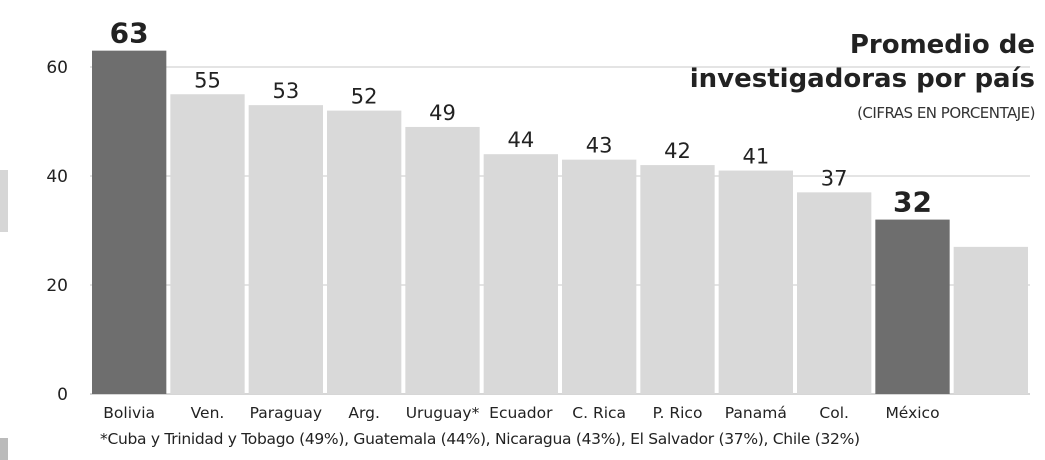 The width and height of the screenshot is (1045, 460). Describe the element at coordinates (862, 79) in the screenshot. I see `chart-title-line2: investigadoras por país` at that location.